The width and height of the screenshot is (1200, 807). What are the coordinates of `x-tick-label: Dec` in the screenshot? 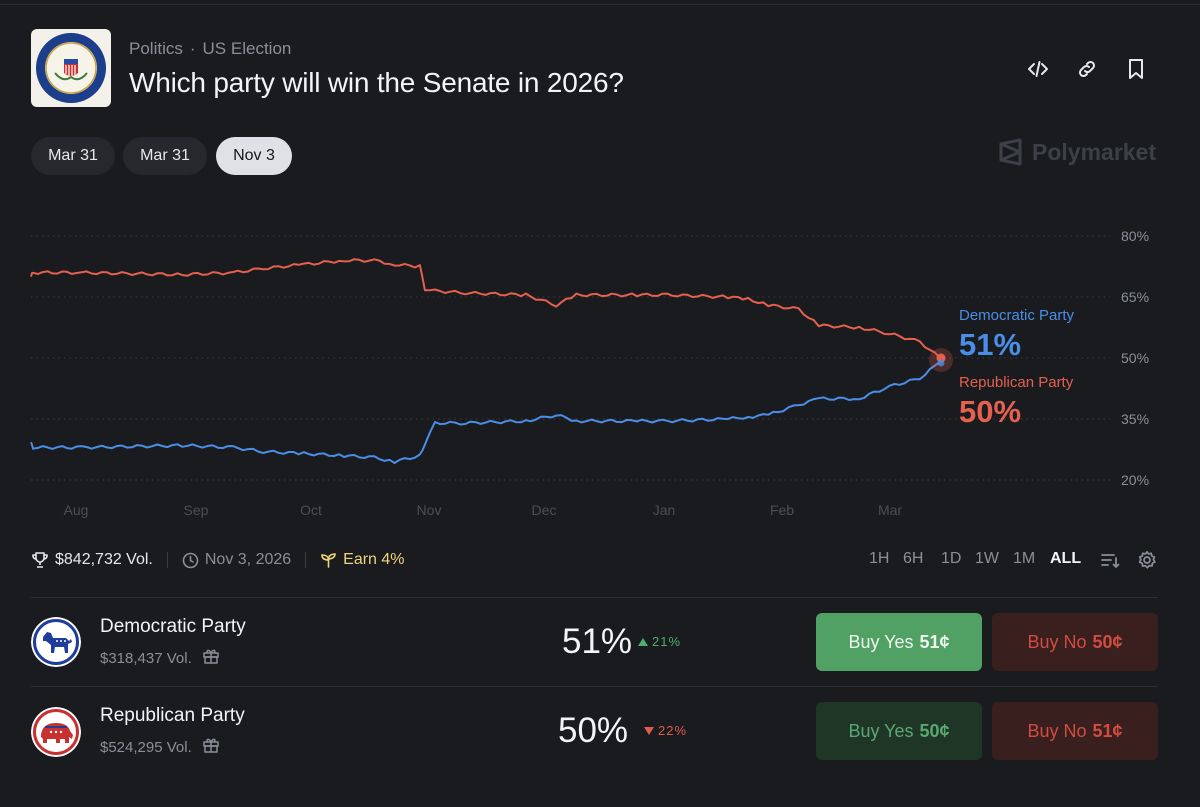 It's located at (544, 510).